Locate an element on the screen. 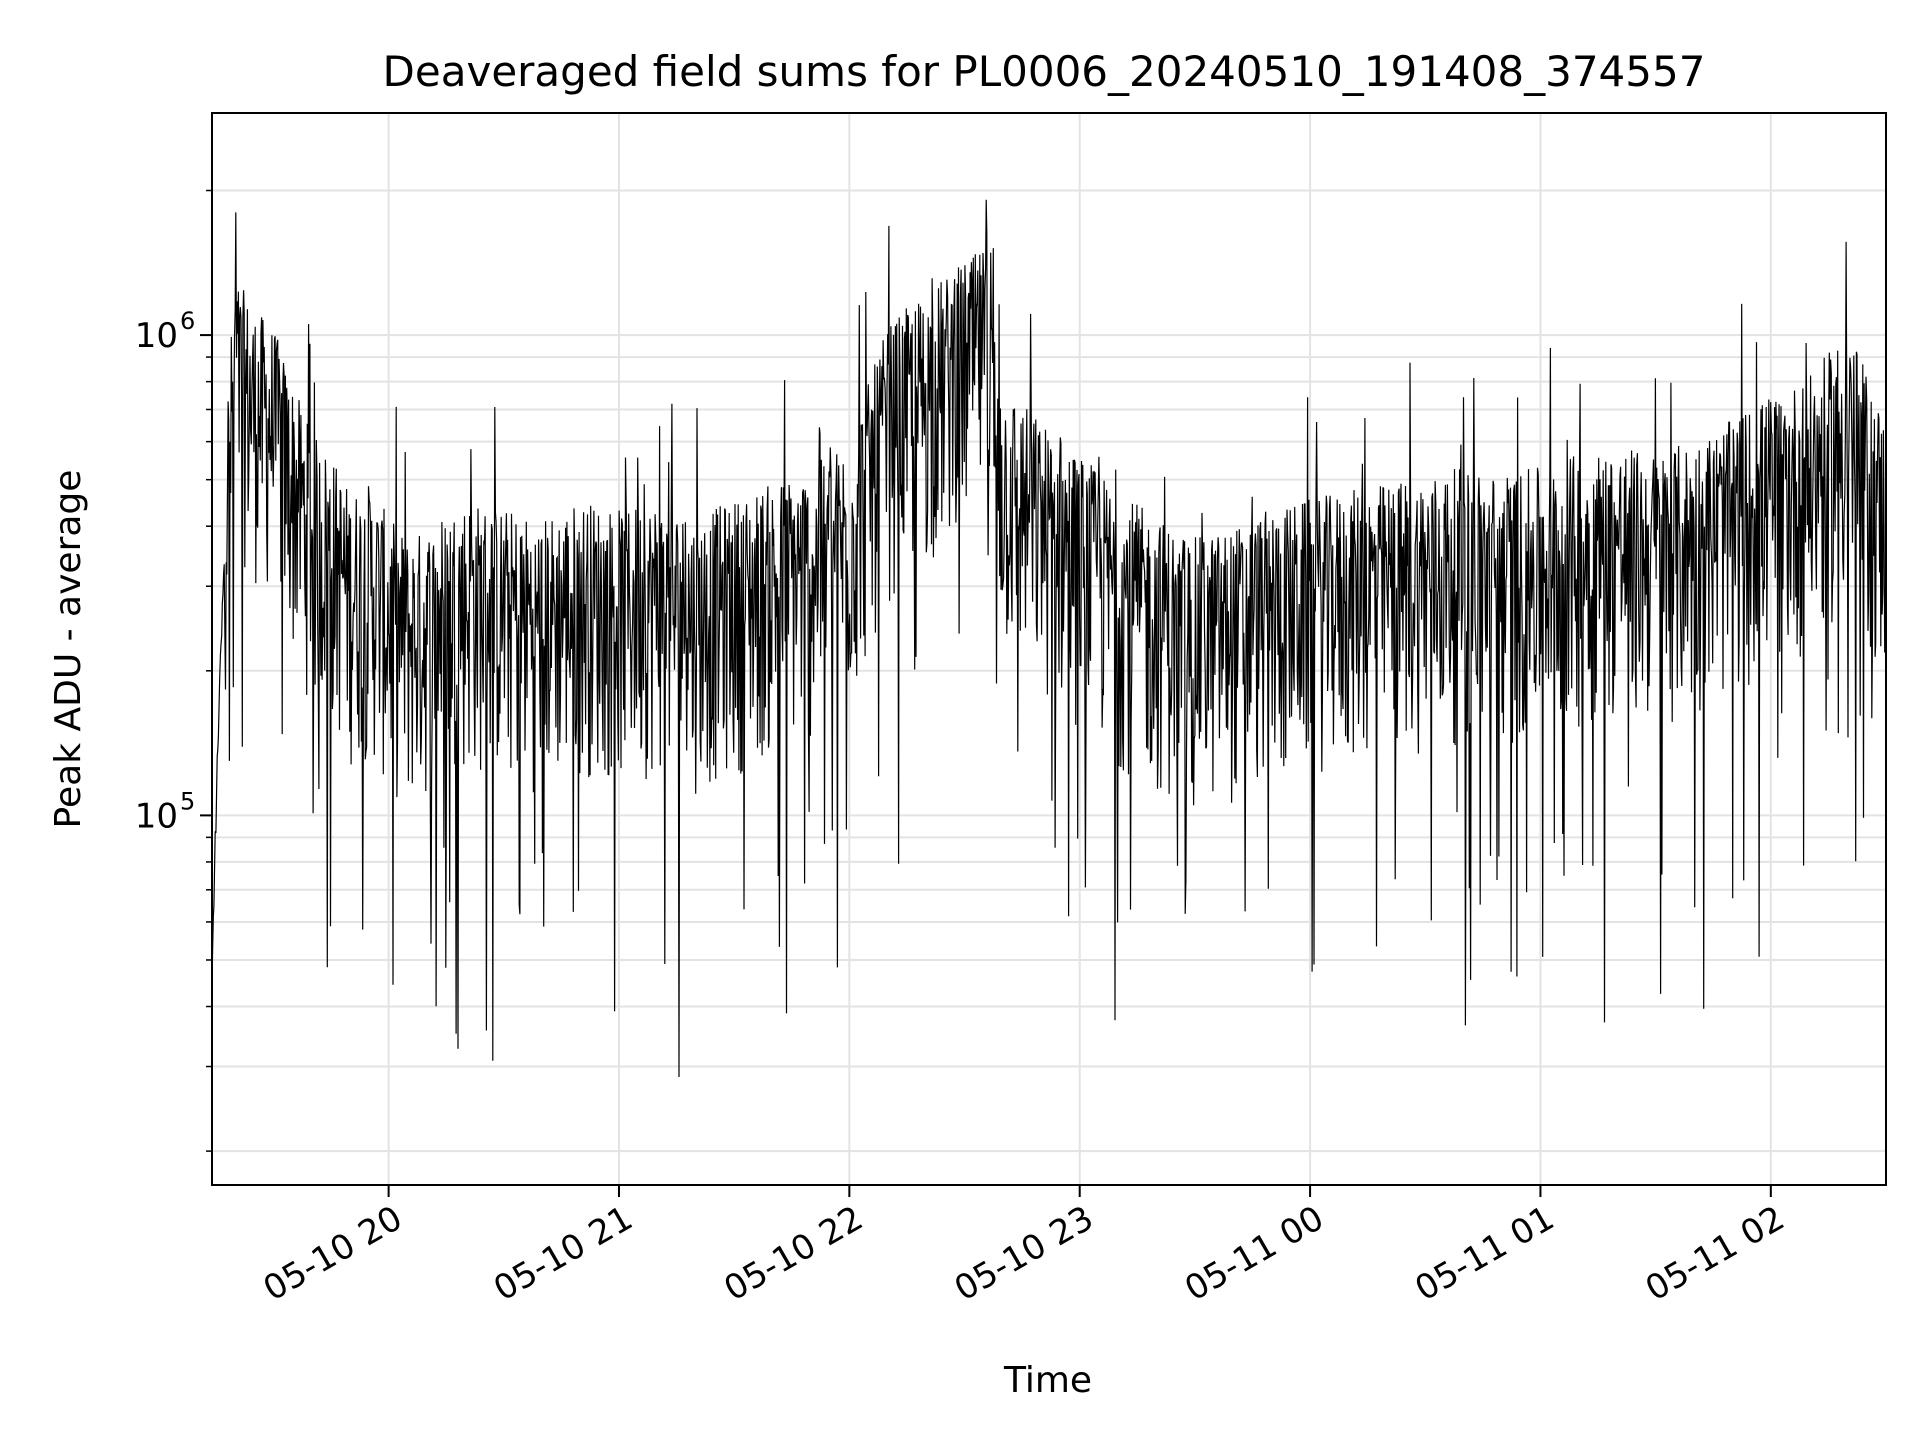 The width and height of the screenshot is (1920, 1440). x-tick-label: 05-11 02 is located at coordinates (1715, 1253).